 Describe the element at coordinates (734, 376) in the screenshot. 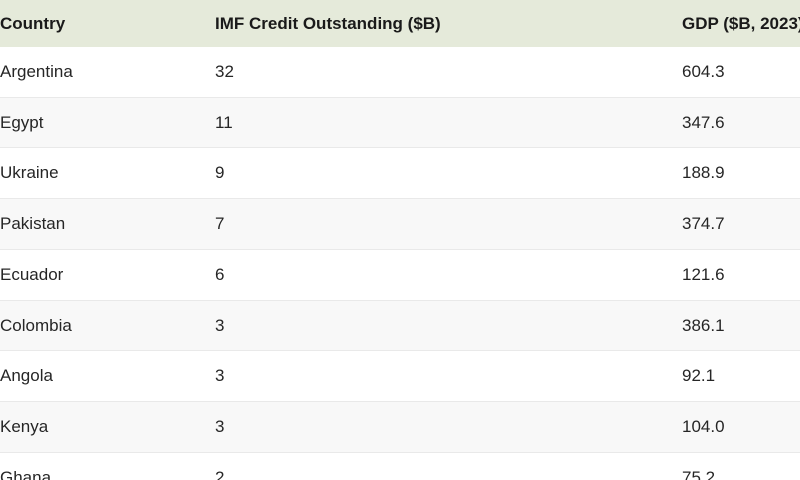

I see `cell-gdp: 92.1` at that location.